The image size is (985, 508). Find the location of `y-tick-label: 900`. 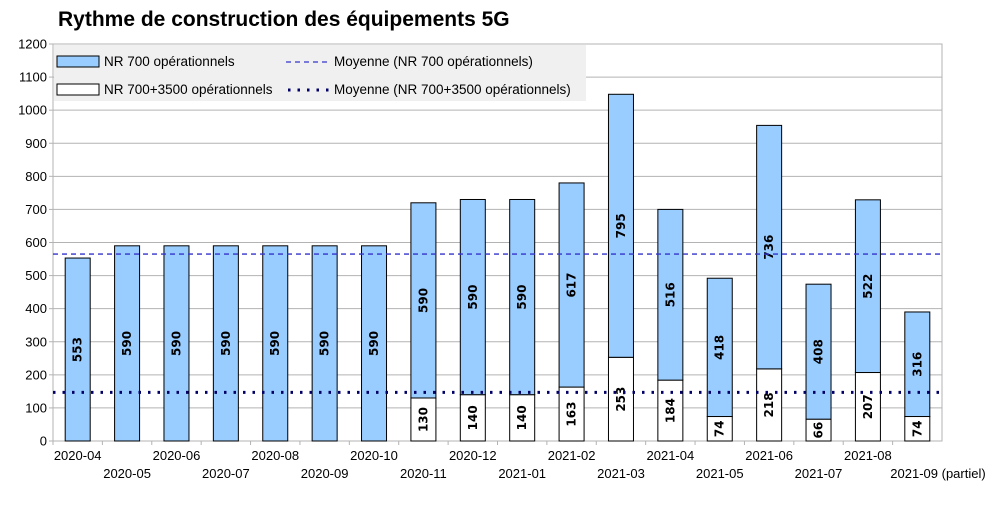

y-tick-label: 900 is located at coordinates (36, 143).